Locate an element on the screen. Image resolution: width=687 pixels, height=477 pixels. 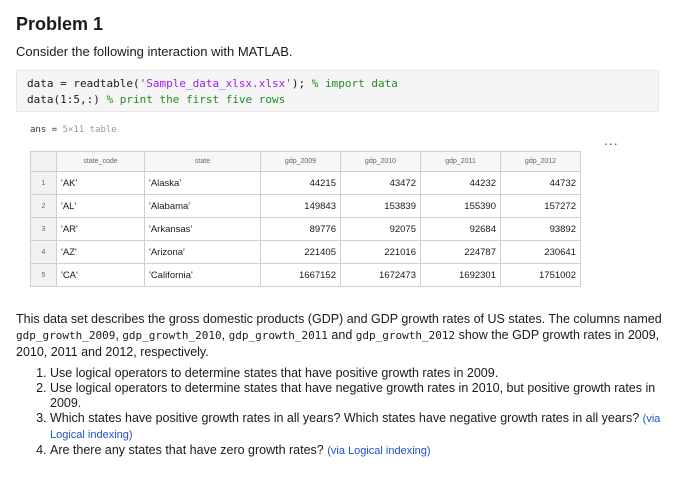
cell-gdp-2012: 44732 is located at coordinates (540, 183).